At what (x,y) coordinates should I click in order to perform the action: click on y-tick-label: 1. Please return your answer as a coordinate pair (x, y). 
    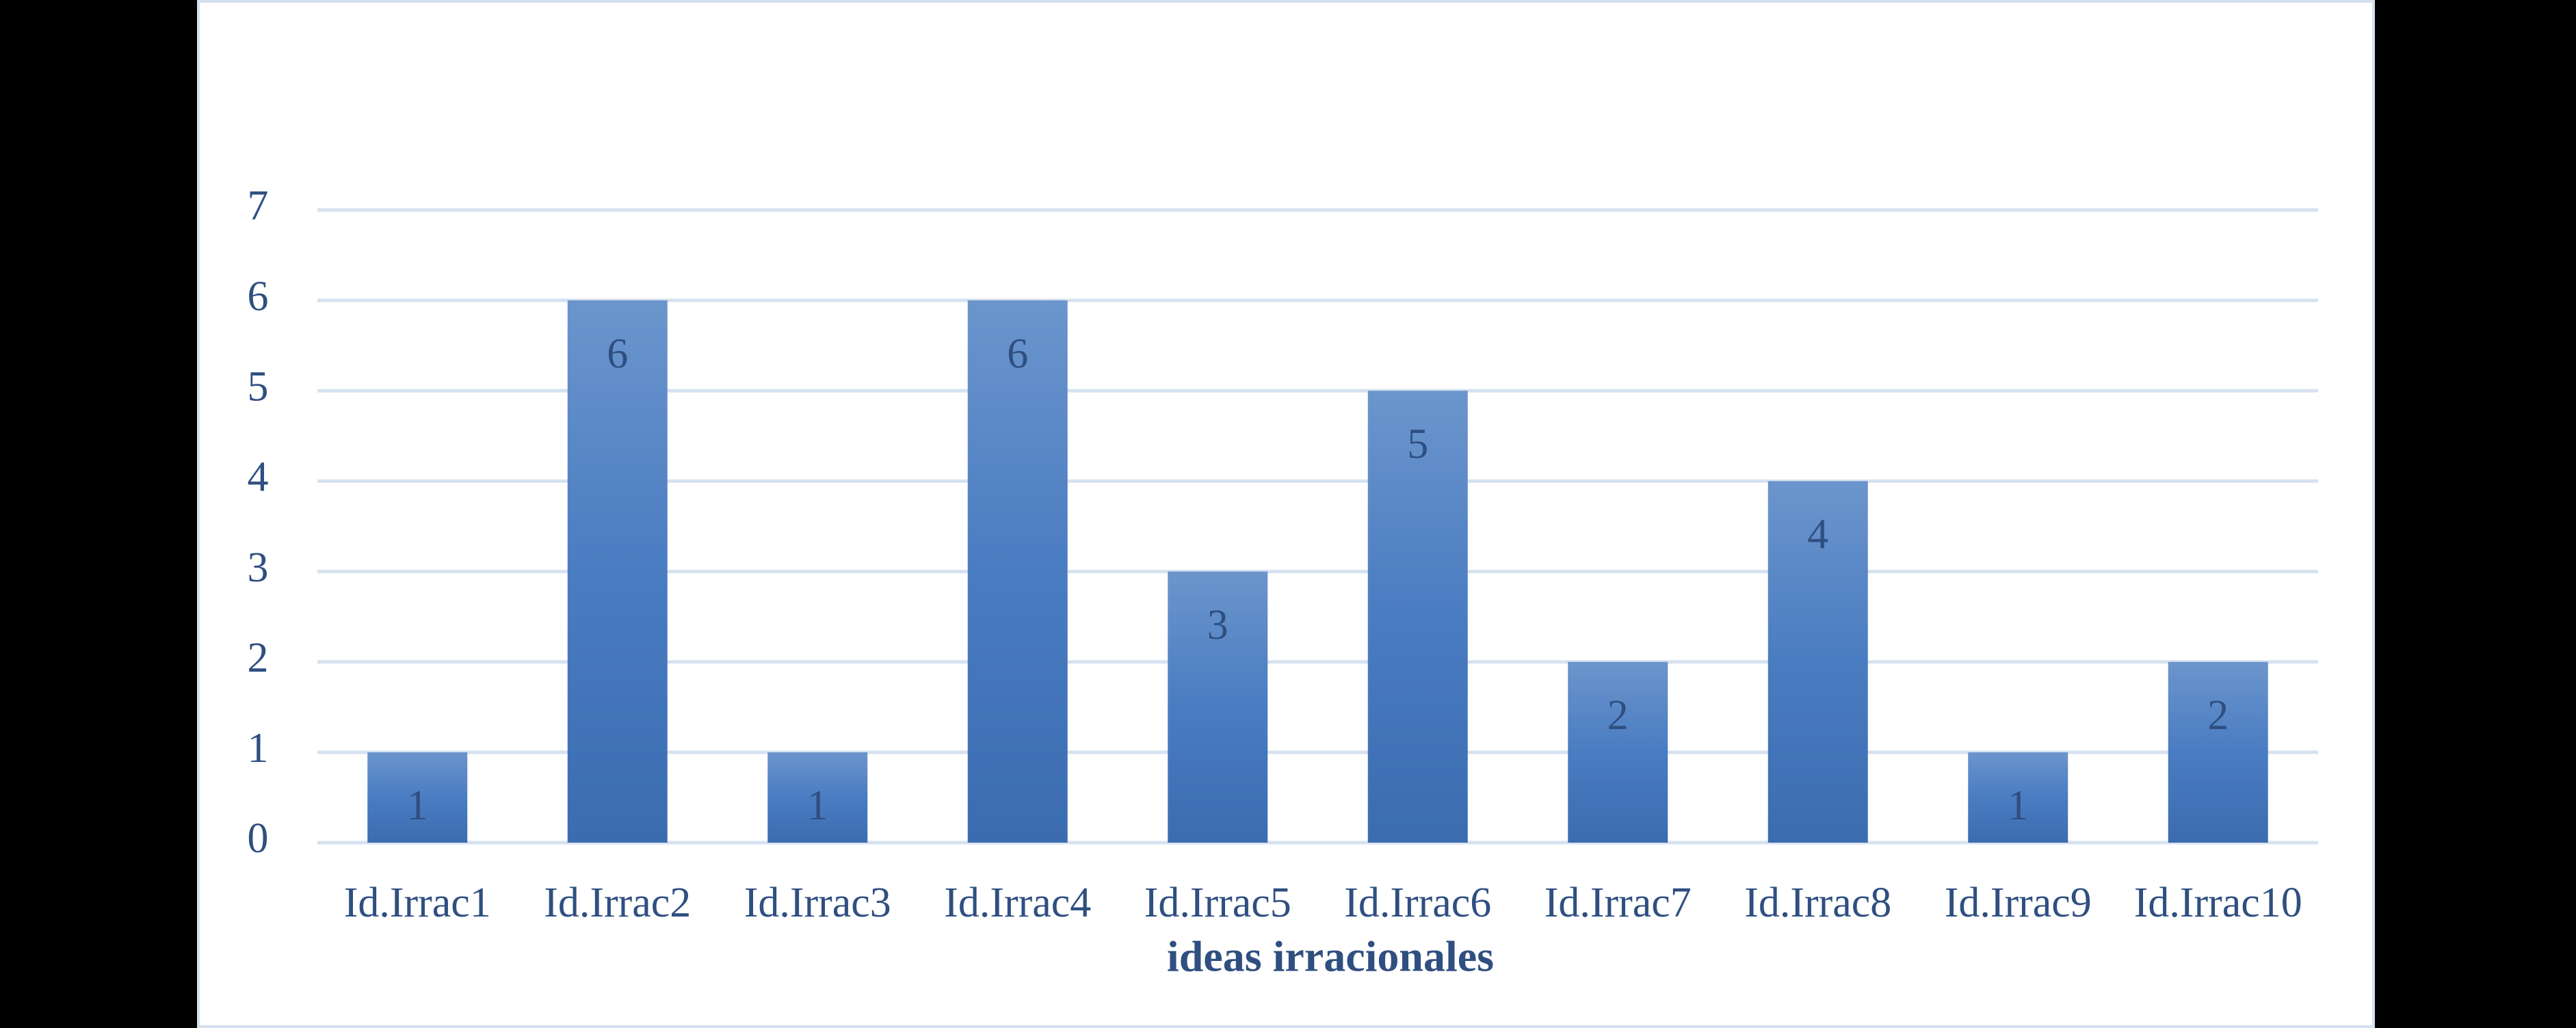
    Looking at the image, I should click on (258, 748).